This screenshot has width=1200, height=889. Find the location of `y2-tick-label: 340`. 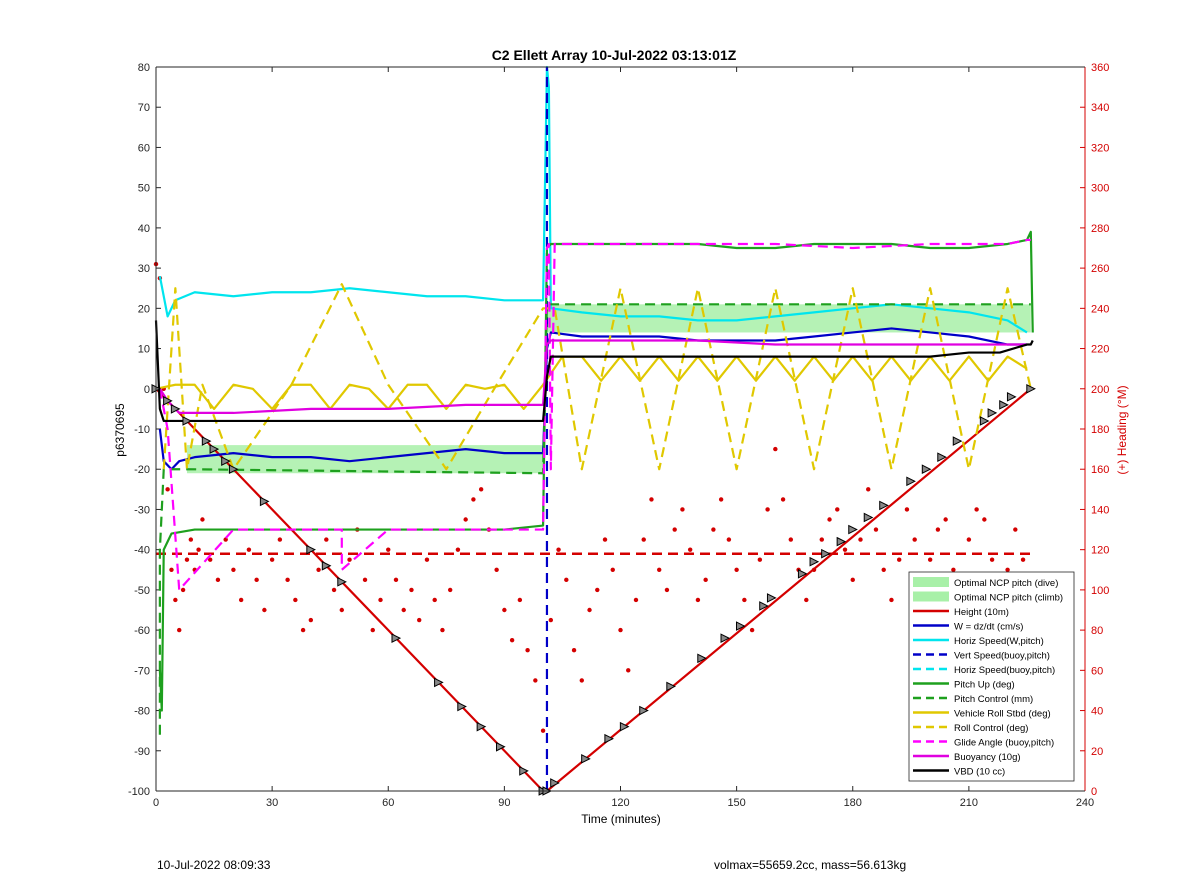

y2-tick-label: 340 is located at coordinates (1100, 108).